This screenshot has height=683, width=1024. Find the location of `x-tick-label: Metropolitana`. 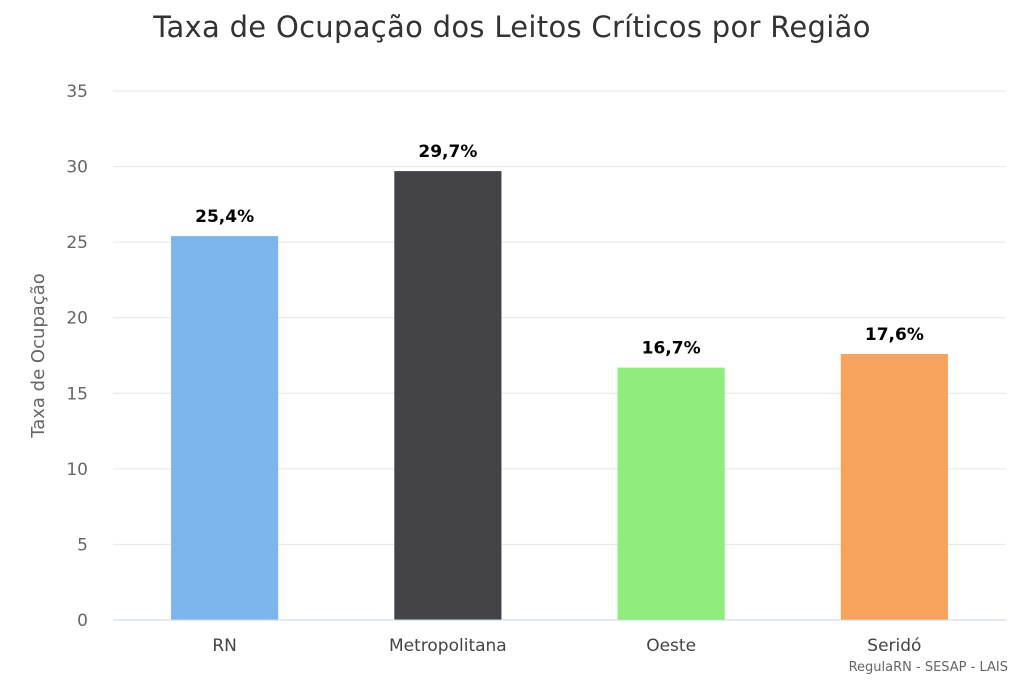

x-tick-label: Metropolitana is located at coordinates (448, 646).